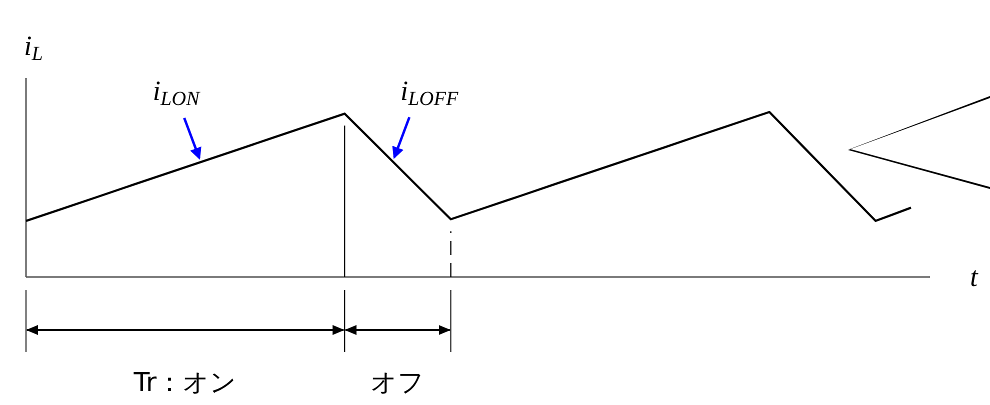 This screenshot has height=405, width=990. Describe the element at coordinates (974, 277) in the screenshot. I see `x-axis-title: t` at that location.